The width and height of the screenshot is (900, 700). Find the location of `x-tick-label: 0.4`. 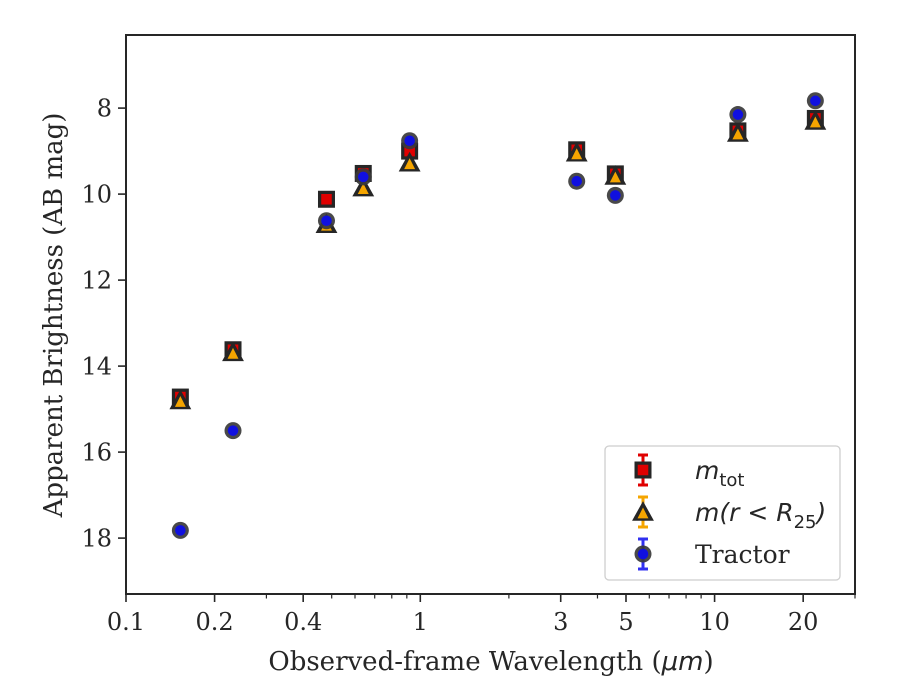

x-tick-label: 0.4 is located at coordinates (303, 622).